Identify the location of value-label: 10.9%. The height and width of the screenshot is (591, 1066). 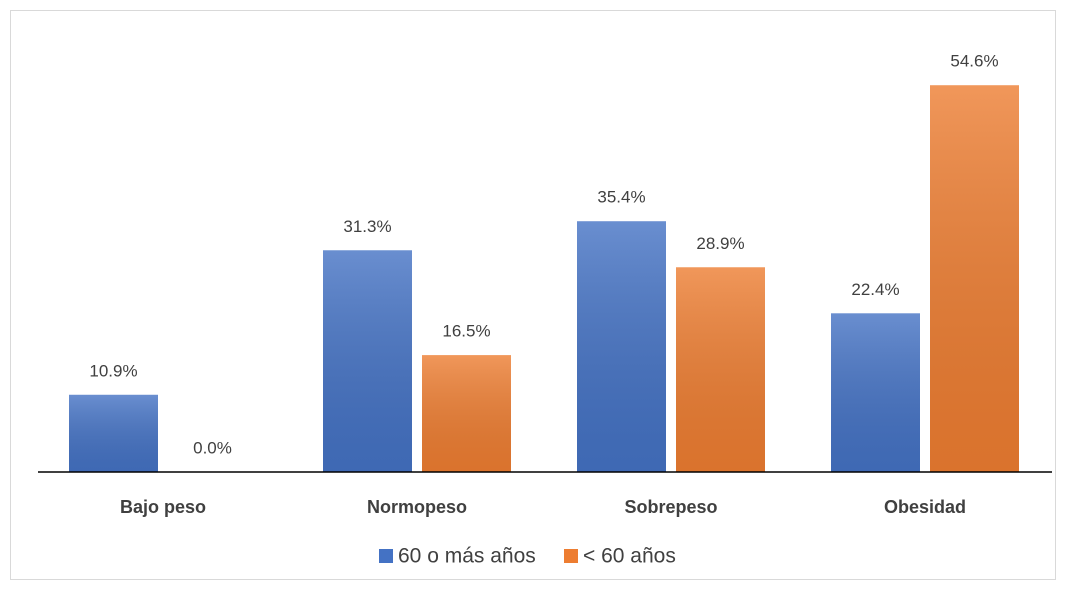
(113, 370).